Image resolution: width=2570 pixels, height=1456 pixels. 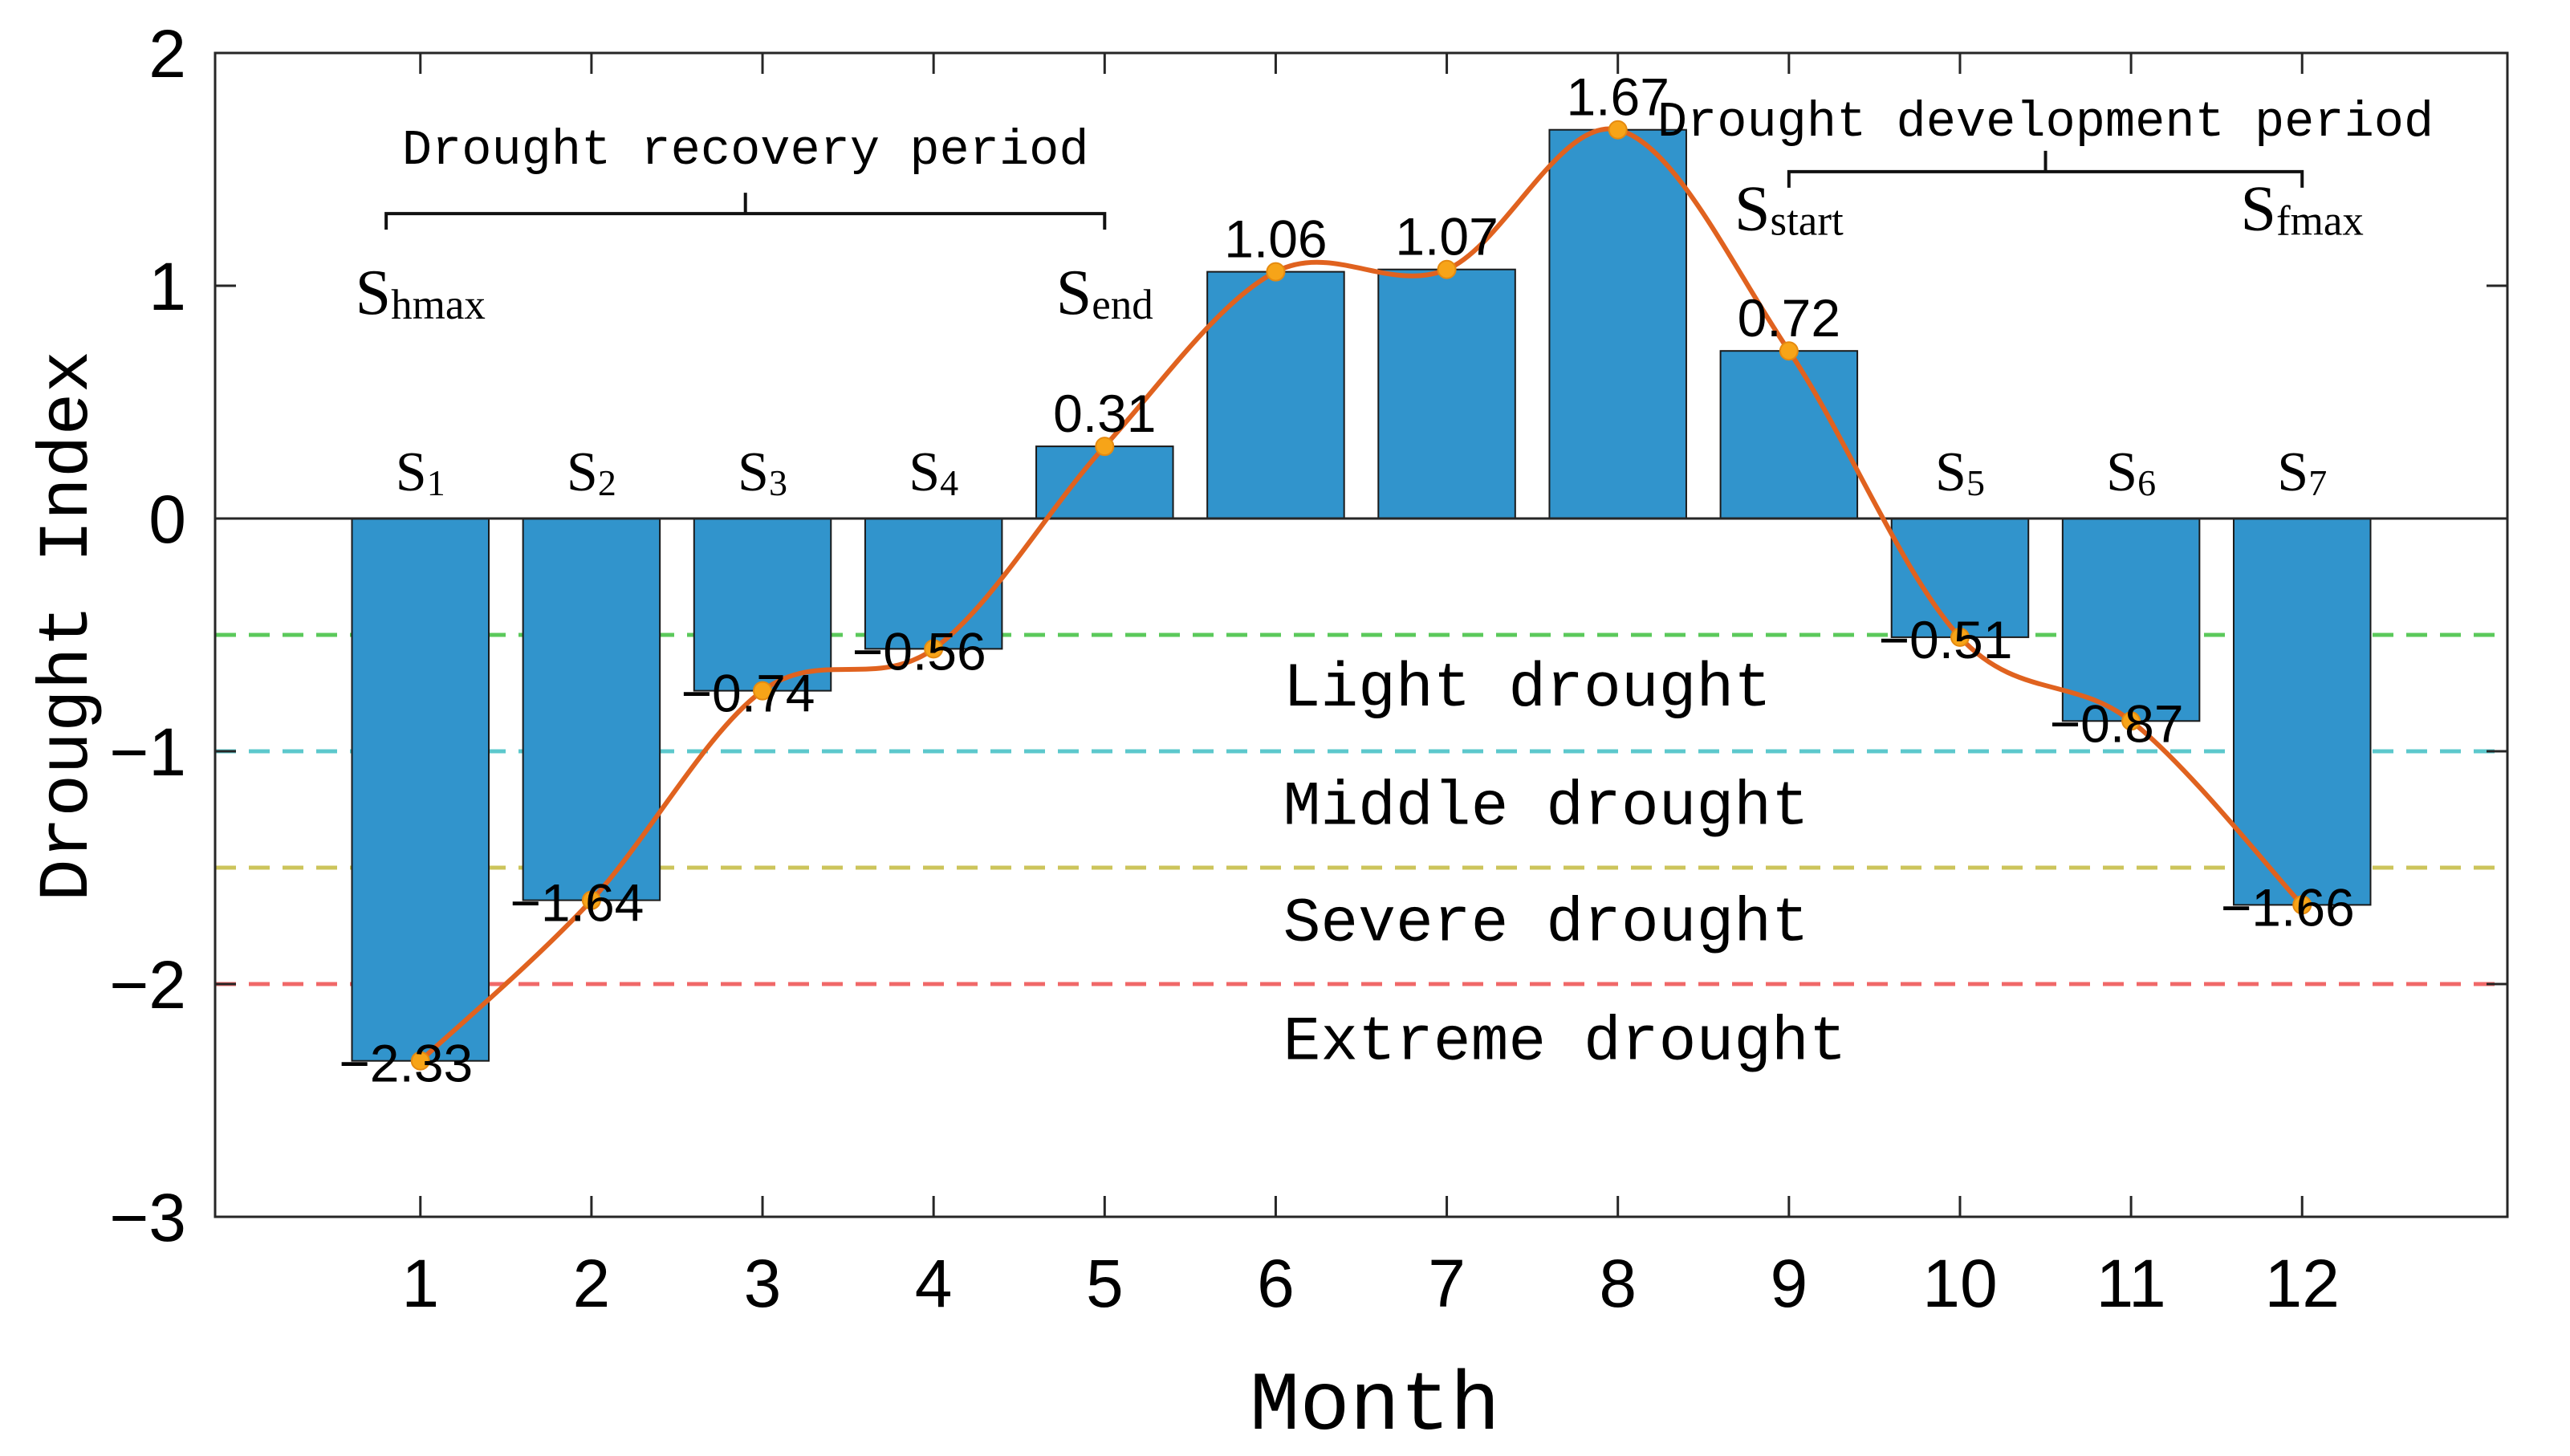 What do you see at coordinates (577, 903) in the screenshot?
I see `data-label-2: −1.64` at bounding box center [577, 903].